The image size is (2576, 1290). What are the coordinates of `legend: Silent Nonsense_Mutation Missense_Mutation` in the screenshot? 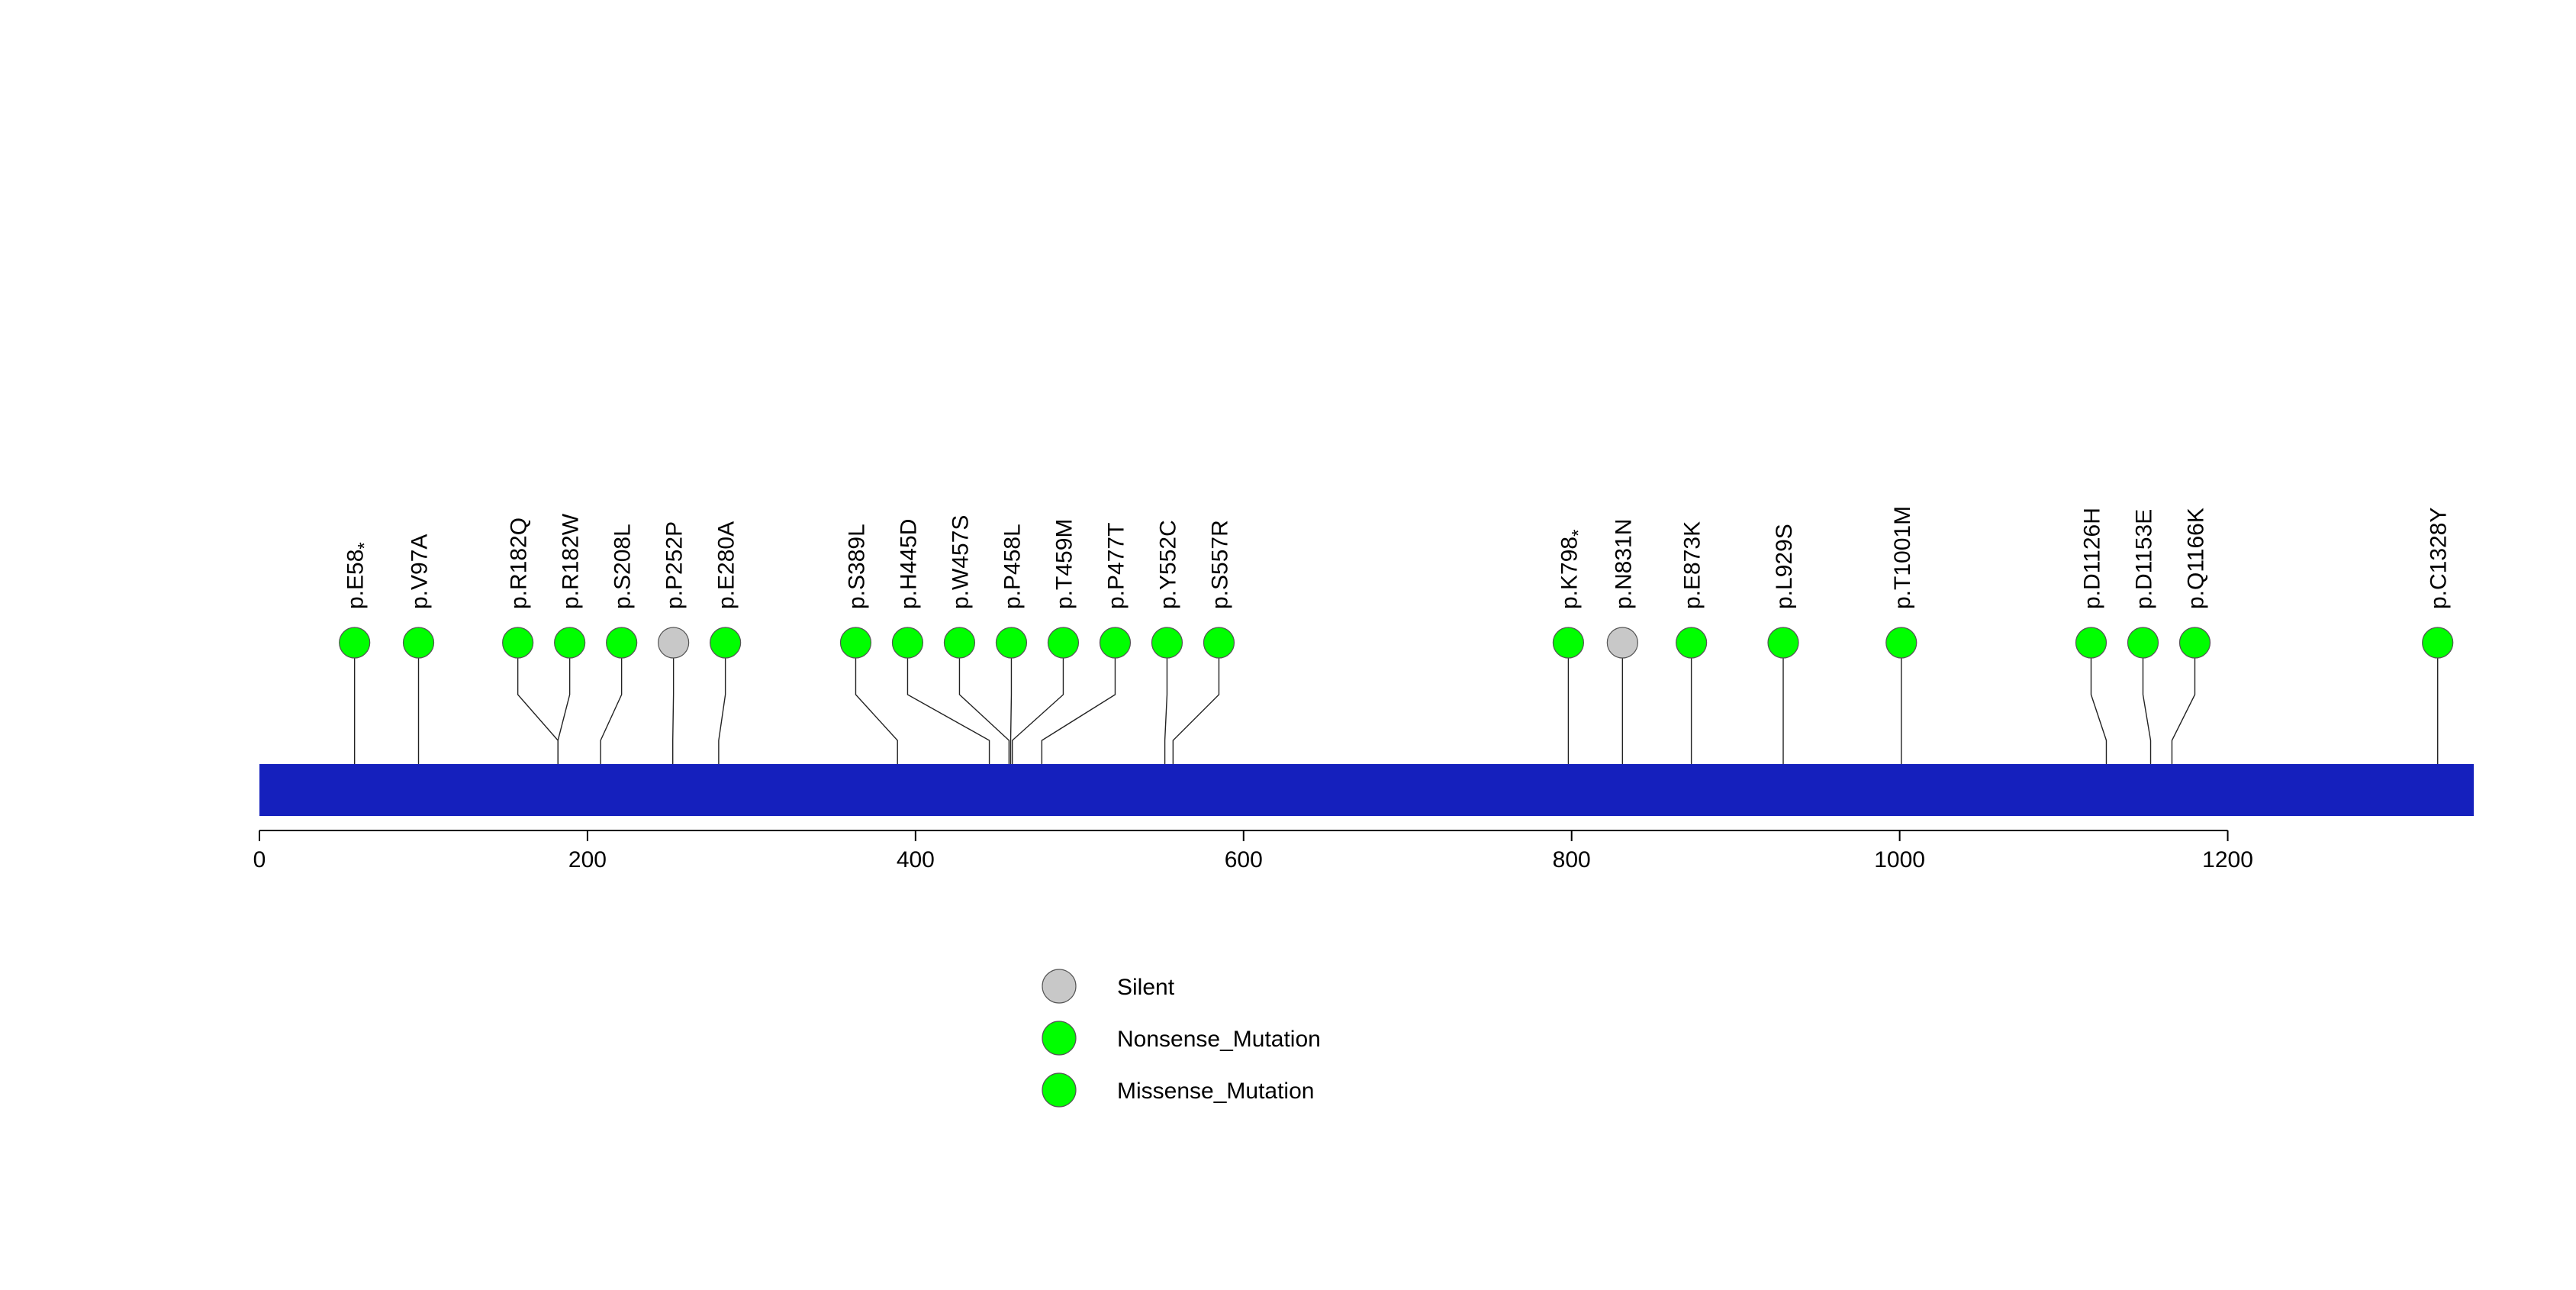 It's located at (1181, 1039).